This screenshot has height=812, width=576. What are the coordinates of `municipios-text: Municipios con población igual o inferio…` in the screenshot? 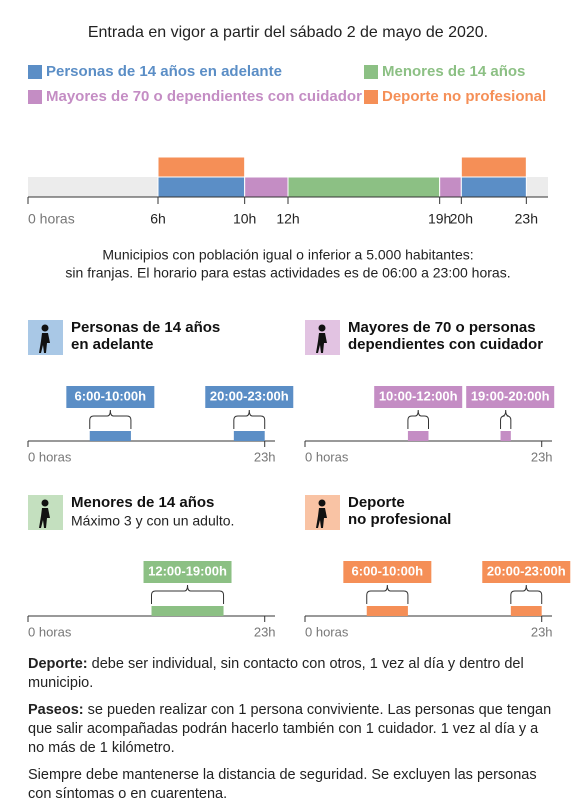 It's located at (287, 255).